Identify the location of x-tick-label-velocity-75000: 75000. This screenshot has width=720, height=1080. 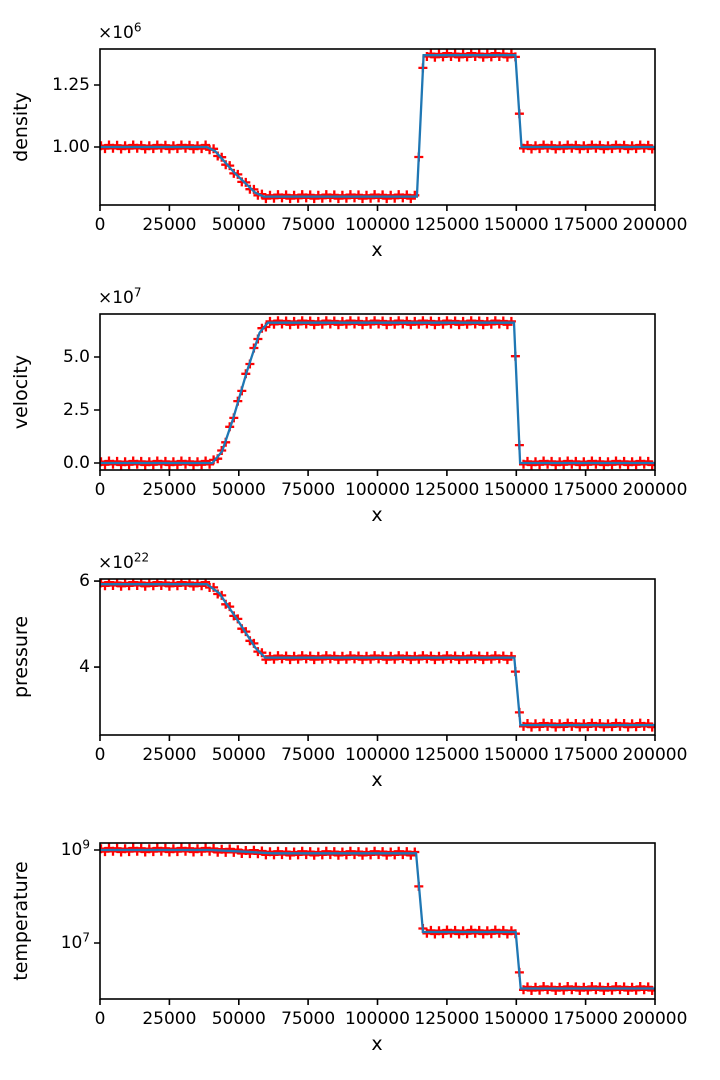
(308, 490).